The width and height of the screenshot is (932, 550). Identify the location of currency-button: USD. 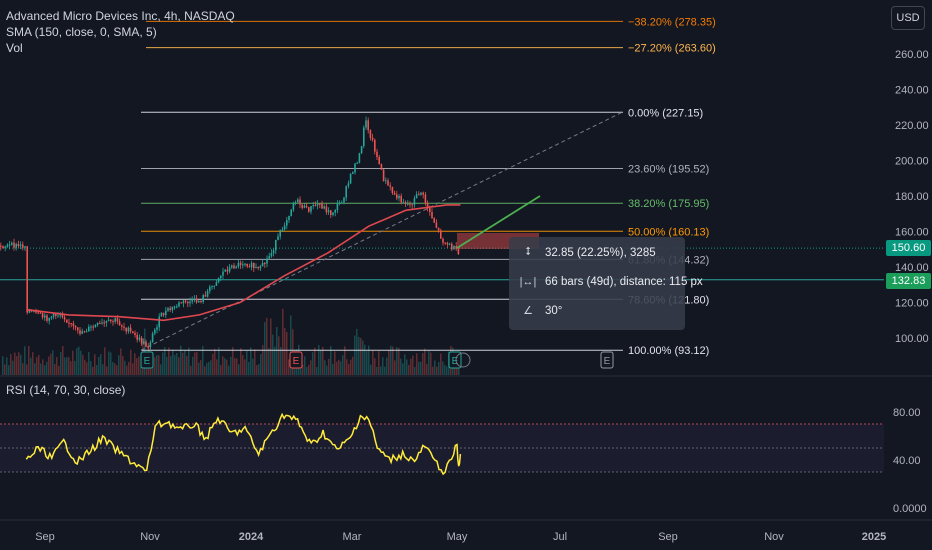
(908, 18).